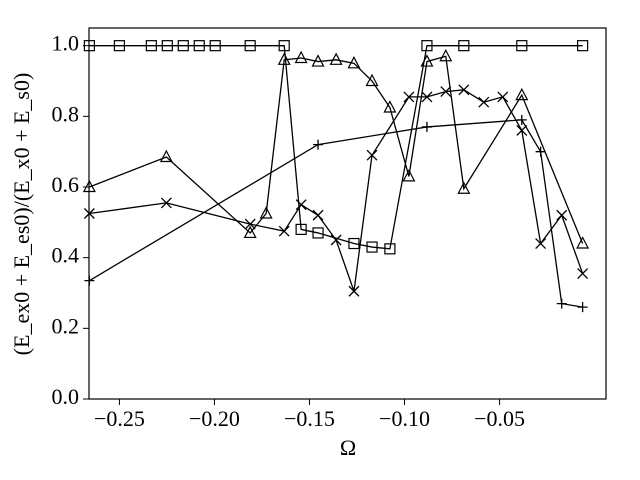  I want to click on x-axis-label: Ω, so click(348, 447).